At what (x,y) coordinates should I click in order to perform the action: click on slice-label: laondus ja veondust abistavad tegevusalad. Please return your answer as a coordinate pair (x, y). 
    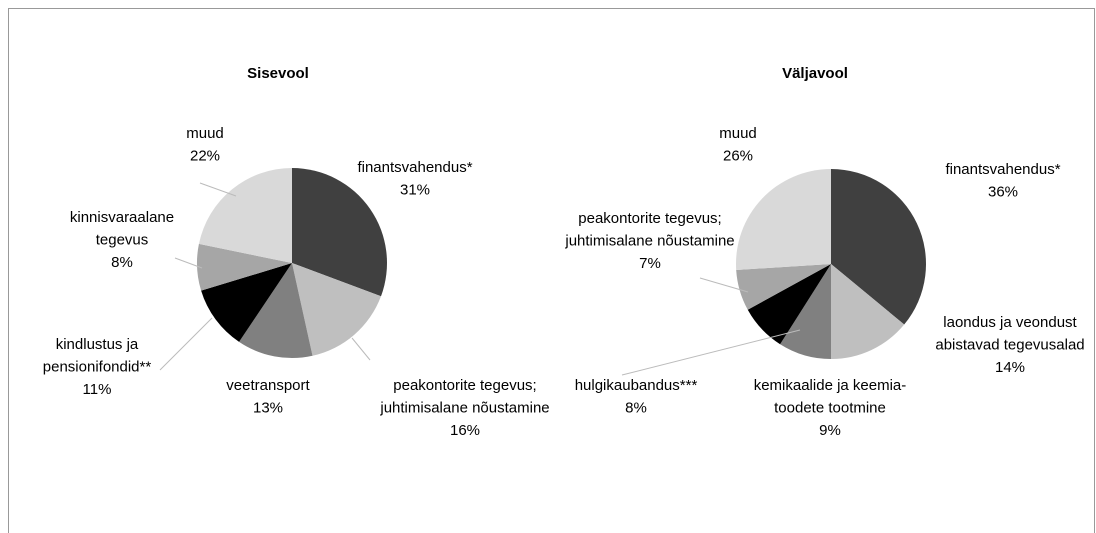
    Looking at the image, I should click on (1009, 334).